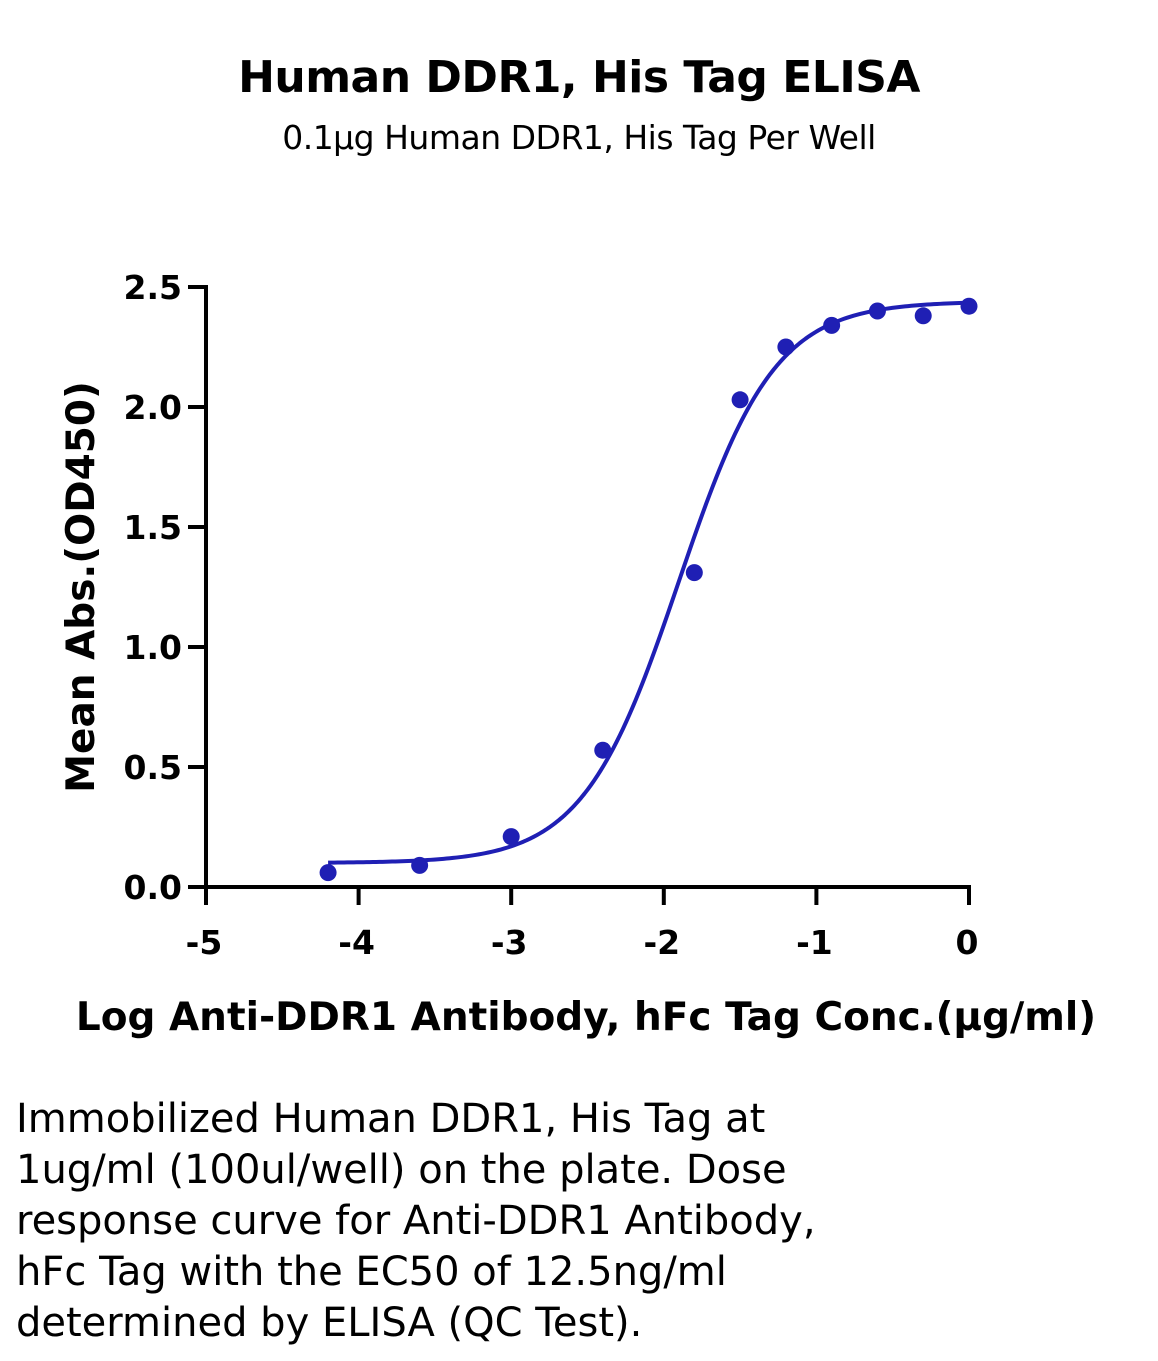 The height and width of the screenshot is (1361, 1158). I want to click on x-tick-label: 0, so click(967, 942).